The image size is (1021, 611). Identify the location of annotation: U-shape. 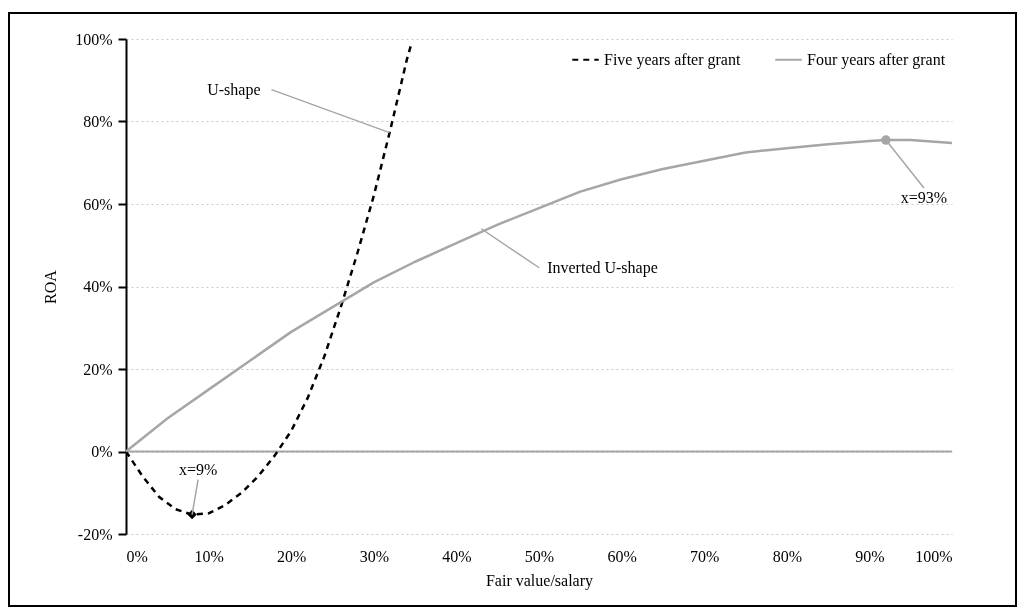
(234, 89).